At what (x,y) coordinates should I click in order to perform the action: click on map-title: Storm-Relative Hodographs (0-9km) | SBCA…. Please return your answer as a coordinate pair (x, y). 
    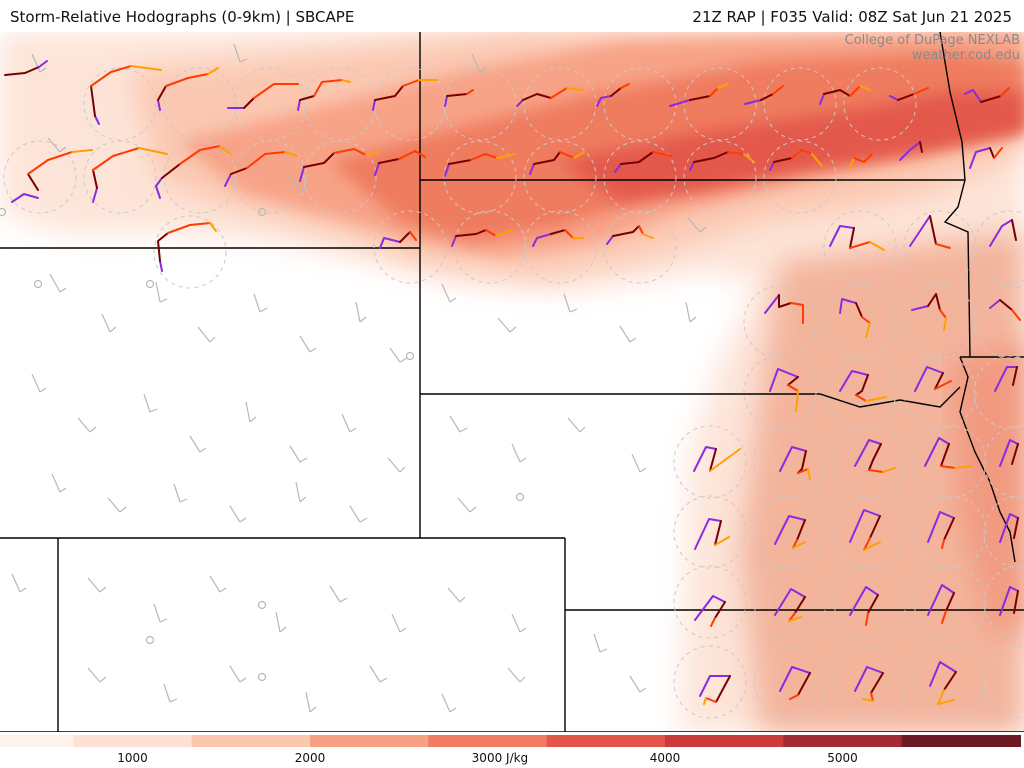
    Looking at the image, I should click on (182, 17).